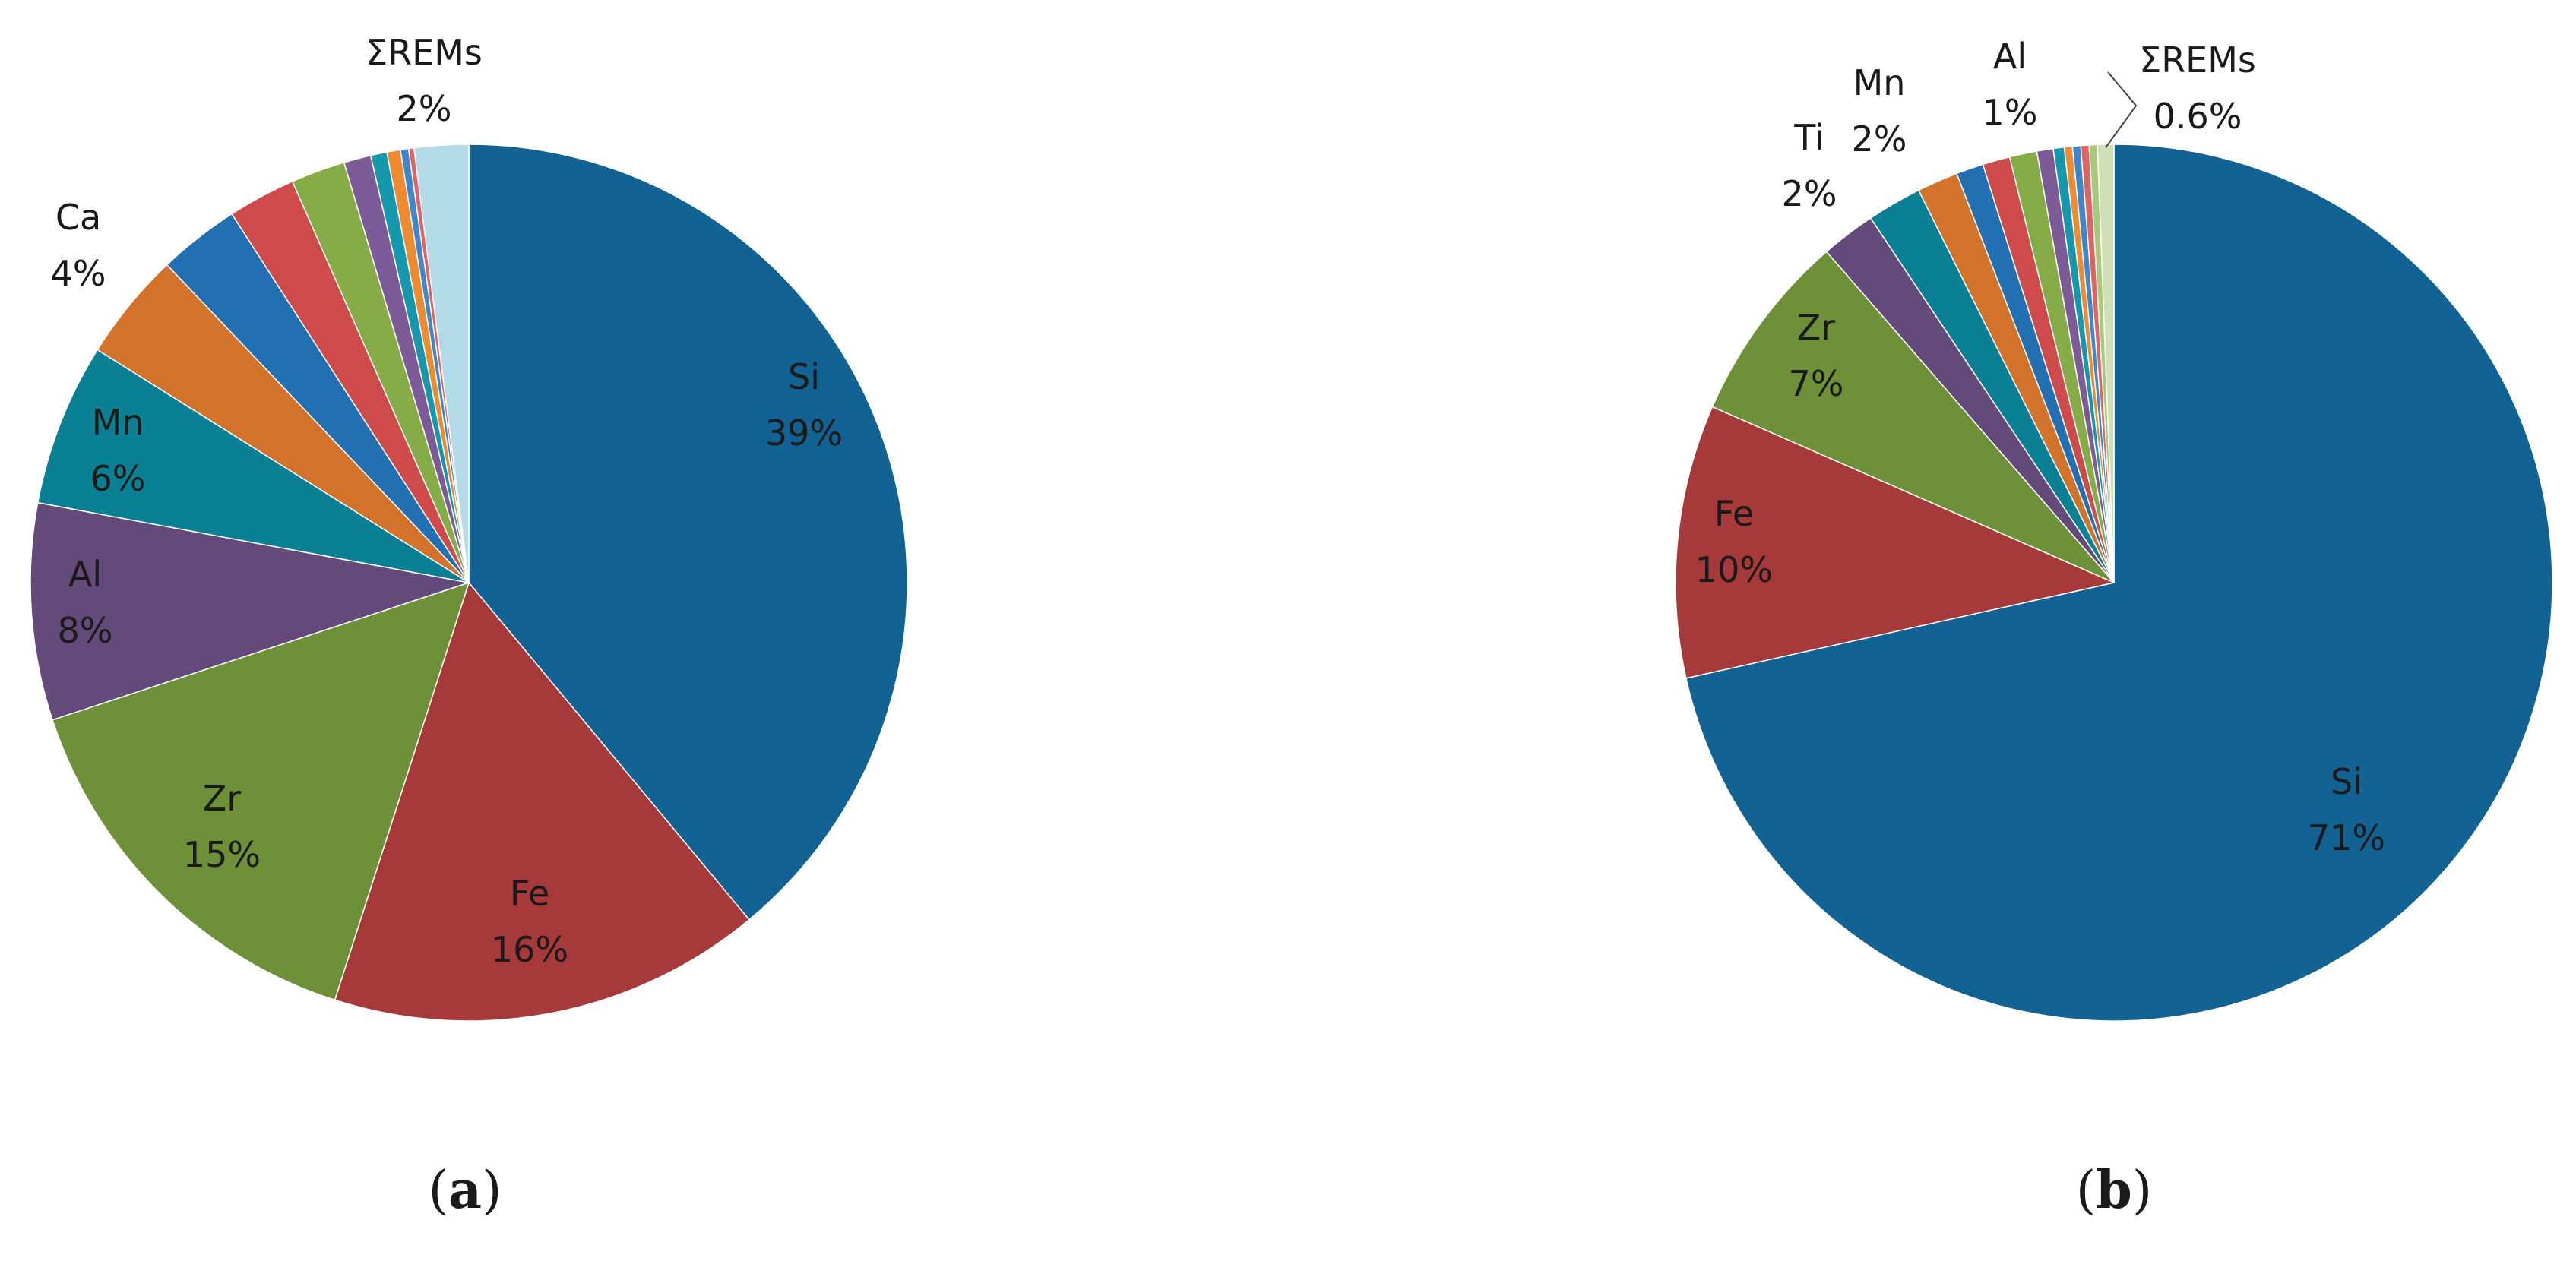 The width and height of the screenshot is (2576, 1261). I want to click on pie-a-slice-sum-rems, so click(442, 363).